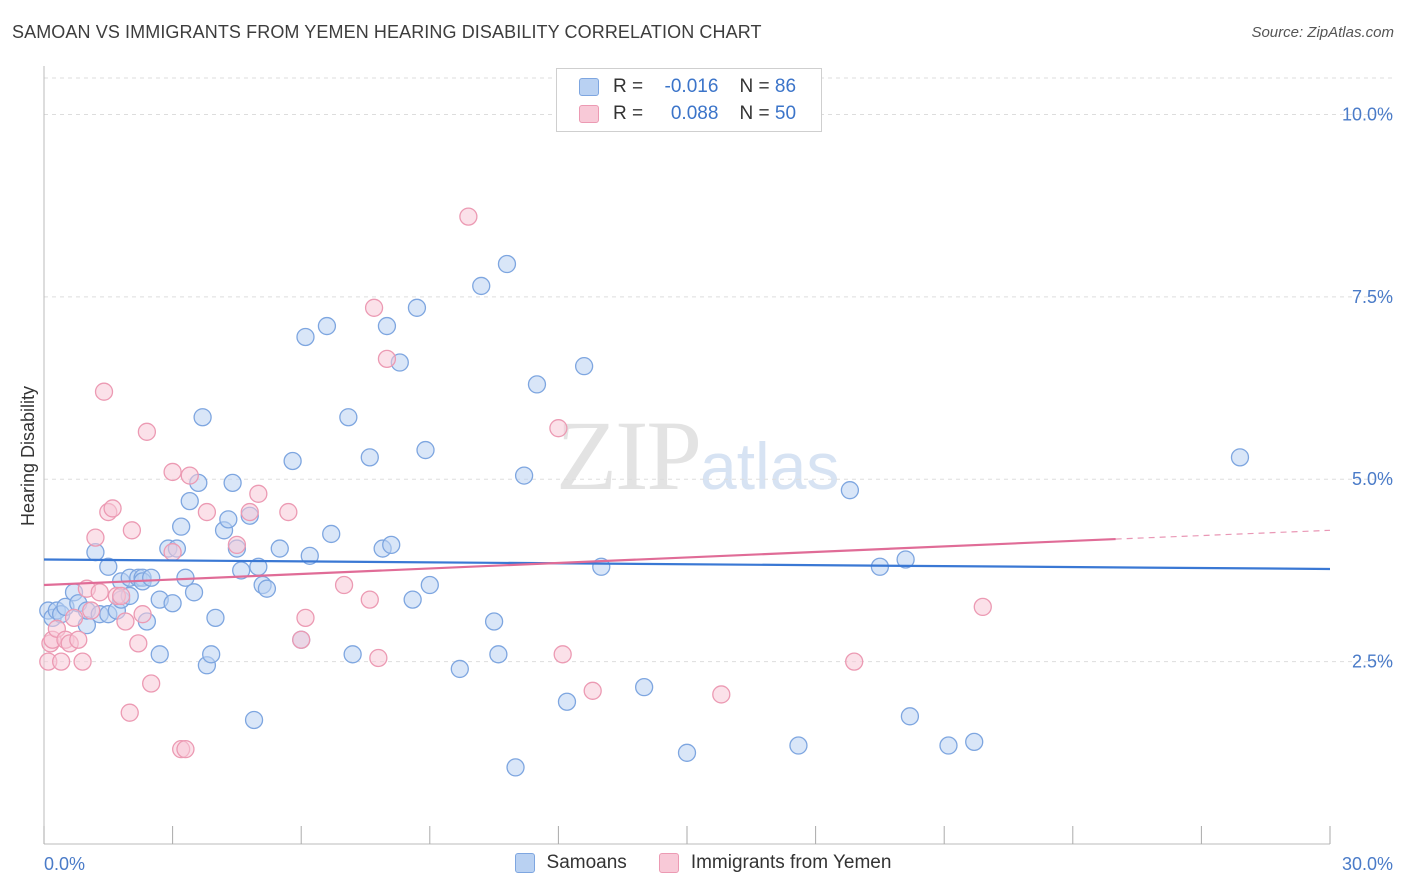  I want to click on legend-row-yemen: R = 0.088 N = 50, so click(687, 114).